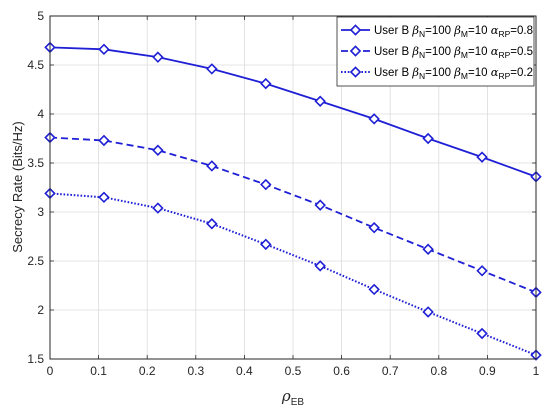 The height and width of the screenshot is (413, 550). I want to click on legend-label-part: =0.8, so click(521, 31).